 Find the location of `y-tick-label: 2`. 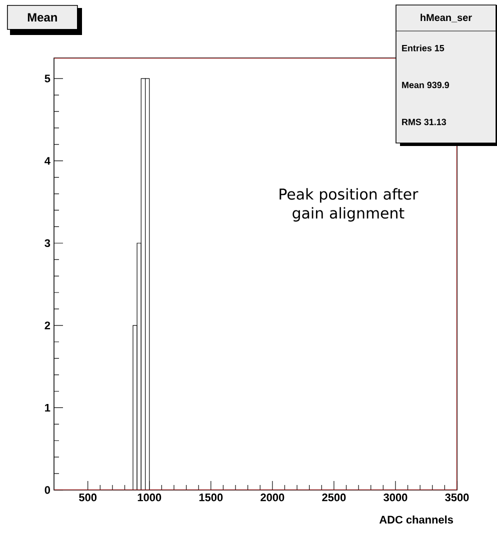

y-tick-label: 2 is located at coordinates (47, 326).